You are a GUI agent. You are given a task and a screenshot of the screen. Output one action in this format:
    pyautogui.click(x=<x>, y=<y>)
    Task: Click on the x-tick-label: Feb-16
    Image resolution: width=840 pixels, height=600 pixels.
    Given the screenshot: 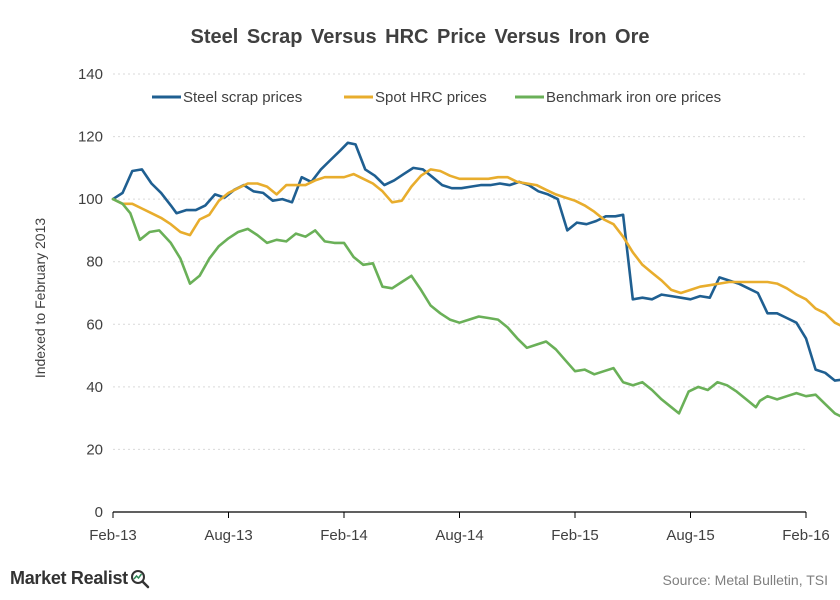 What is the action you would take?
    pyautogui.click(x=806, y=535)
    